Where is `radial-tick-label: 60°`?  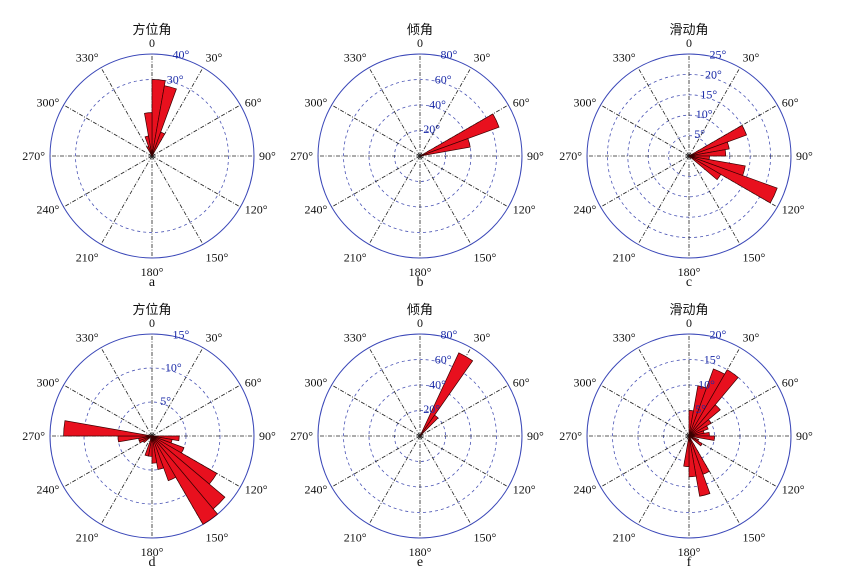
radial-tick-label: 60° is located at coordinates (443, 80).